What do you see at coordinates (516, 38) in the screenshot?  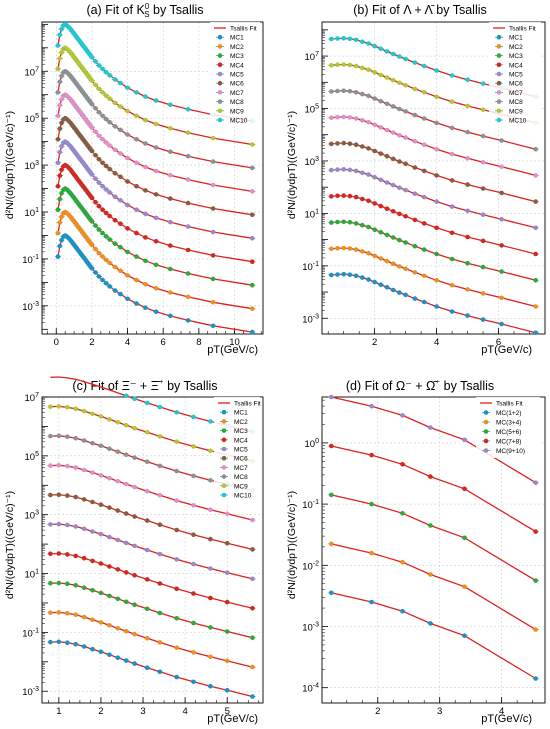 I see `legend-entry: MC1` at bounding box center [516, 38].